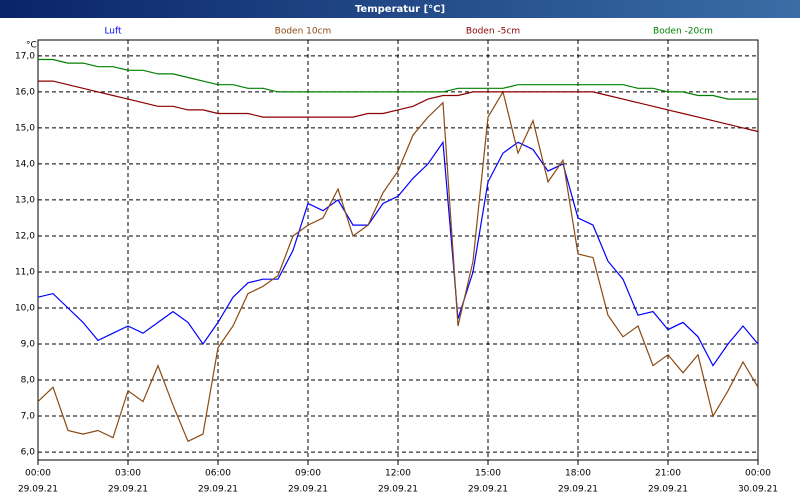  I want to click on y-unit: °C, so click(31, 46).